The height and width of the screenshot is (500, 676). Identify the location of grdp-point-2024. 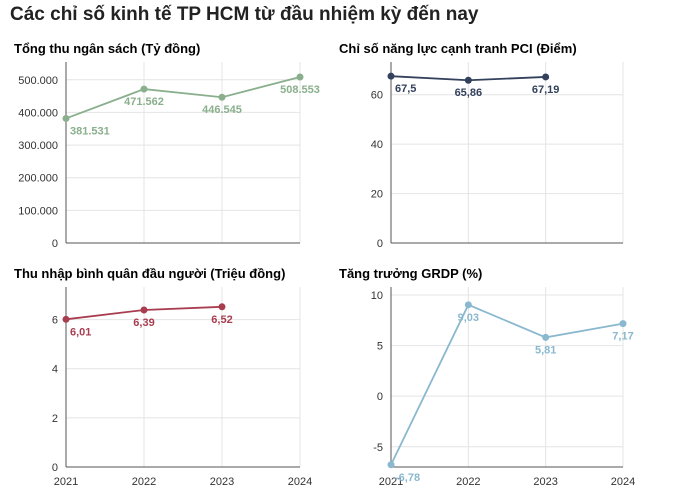
(623, 324).